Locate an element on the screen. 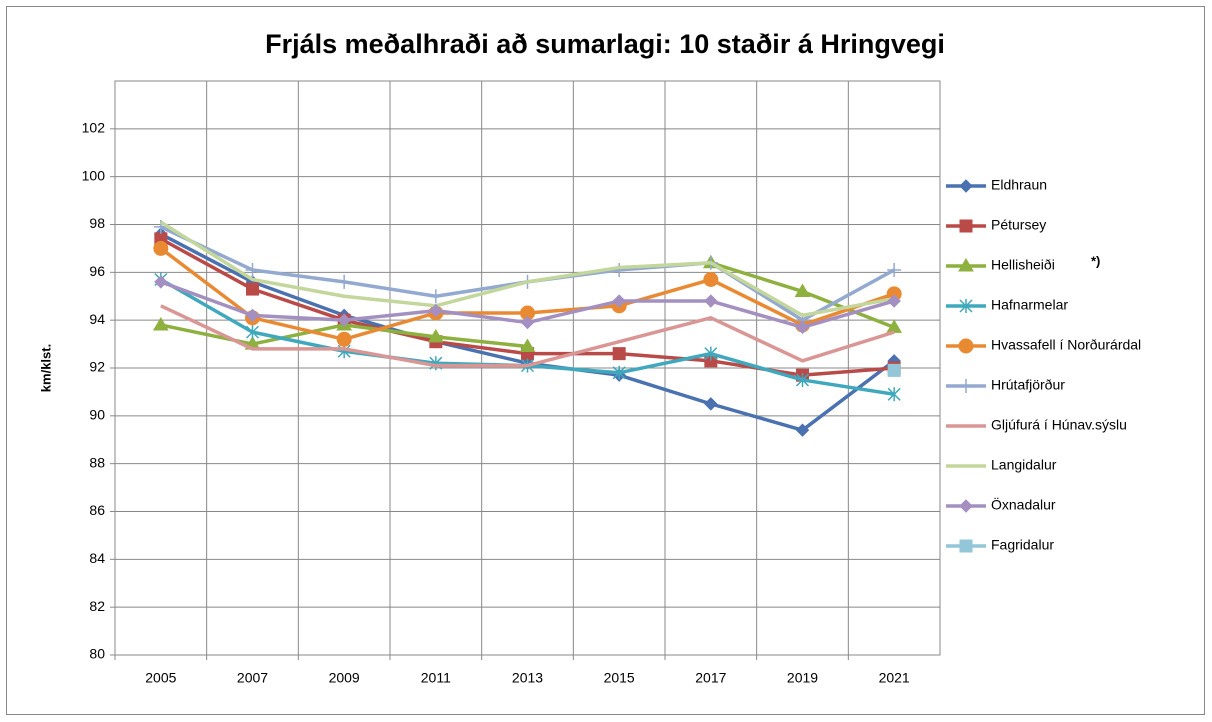 The width and height of the screenshot is (1212, 722). x-tick-label: 2009 is located at coordinates (344, 678).